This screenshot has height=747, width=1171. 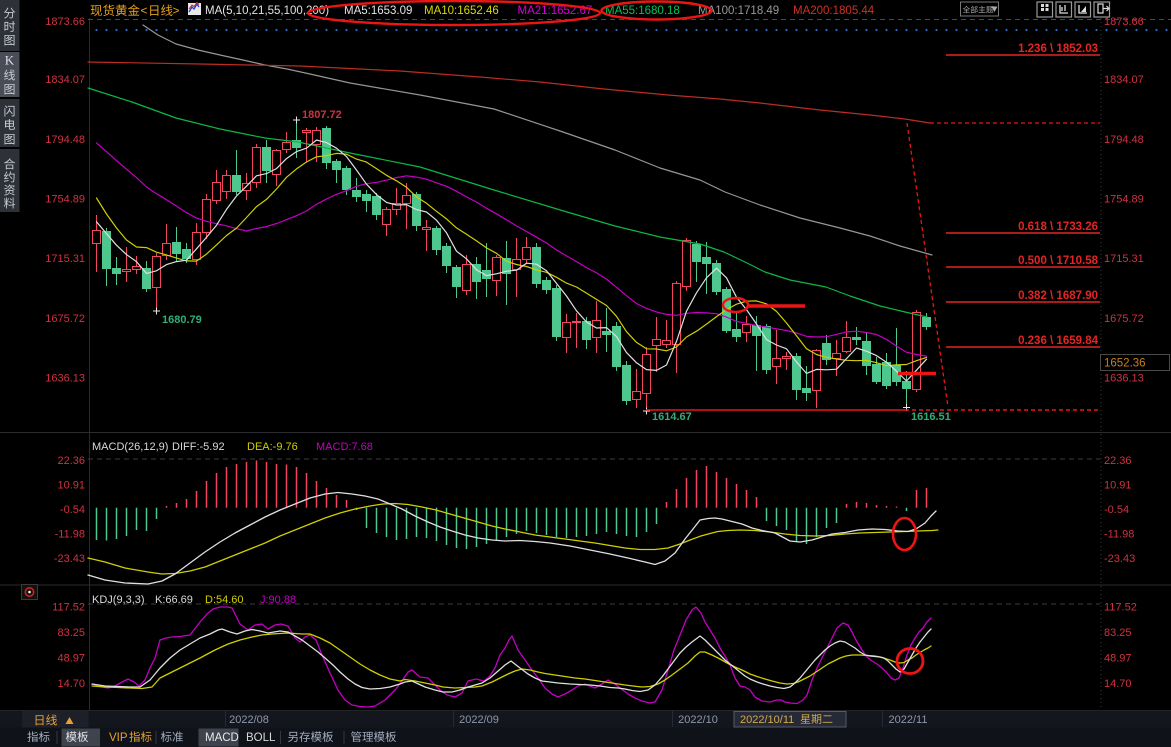 What do you see at coordinates (272, 447) in the screenshot?
I see `svg-text: DEA:-9.76` at bounding box center [272, 447].